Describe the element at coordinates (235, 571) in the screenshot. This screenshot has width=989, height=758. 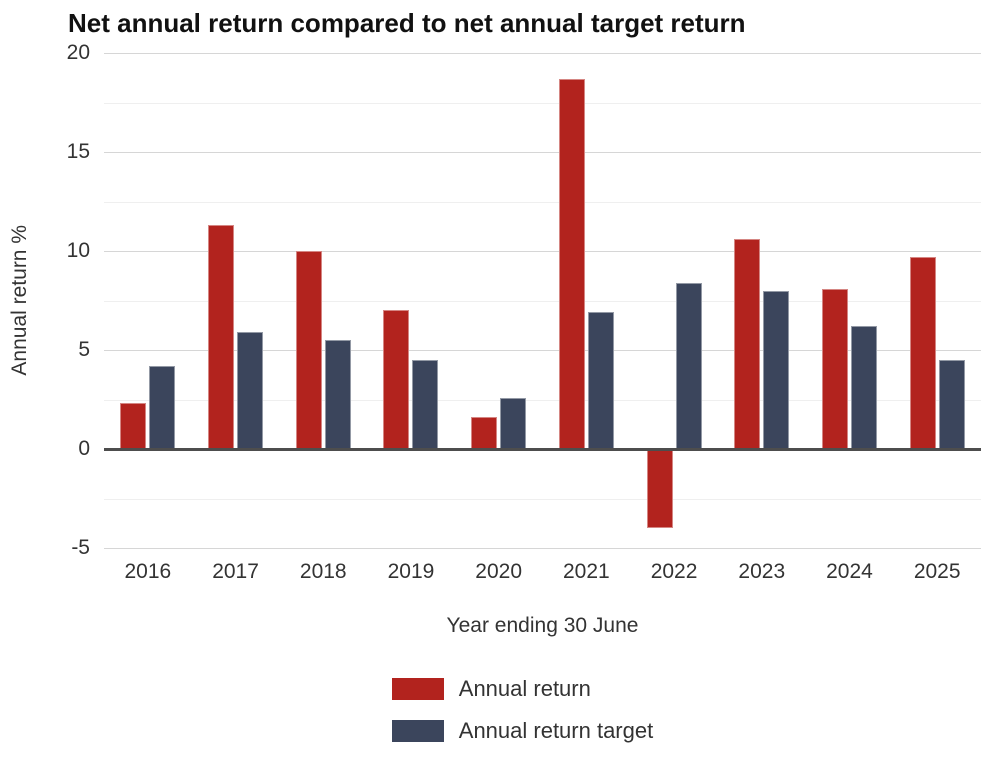
I see `x-tick-label-2017: 2017` at that location.